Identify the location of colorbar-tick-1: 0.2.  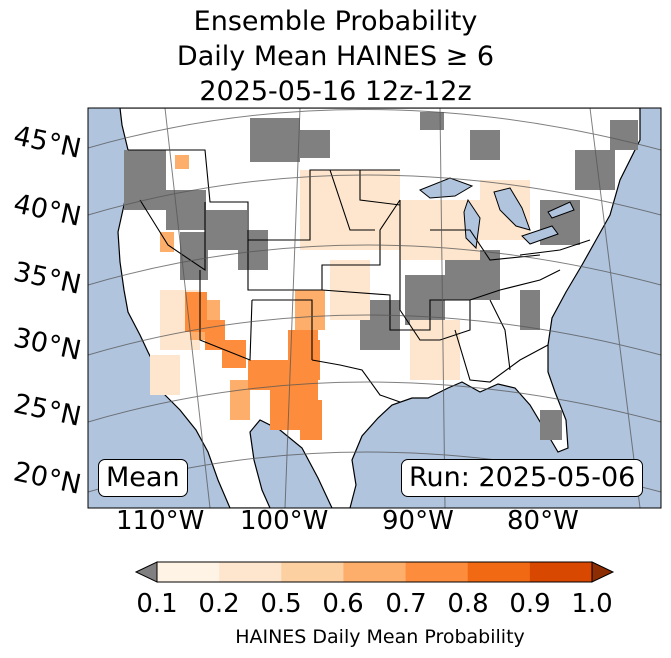
(219, 604).